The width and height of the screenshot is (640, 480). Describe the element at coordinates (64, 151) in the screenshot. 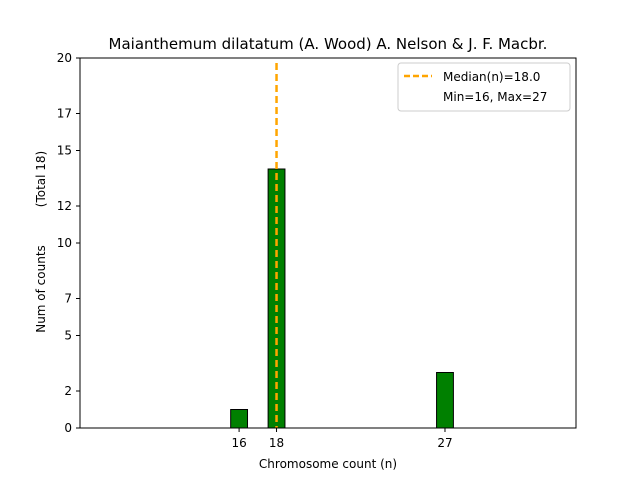

I see `y-tick-label-15: 15` at that location.